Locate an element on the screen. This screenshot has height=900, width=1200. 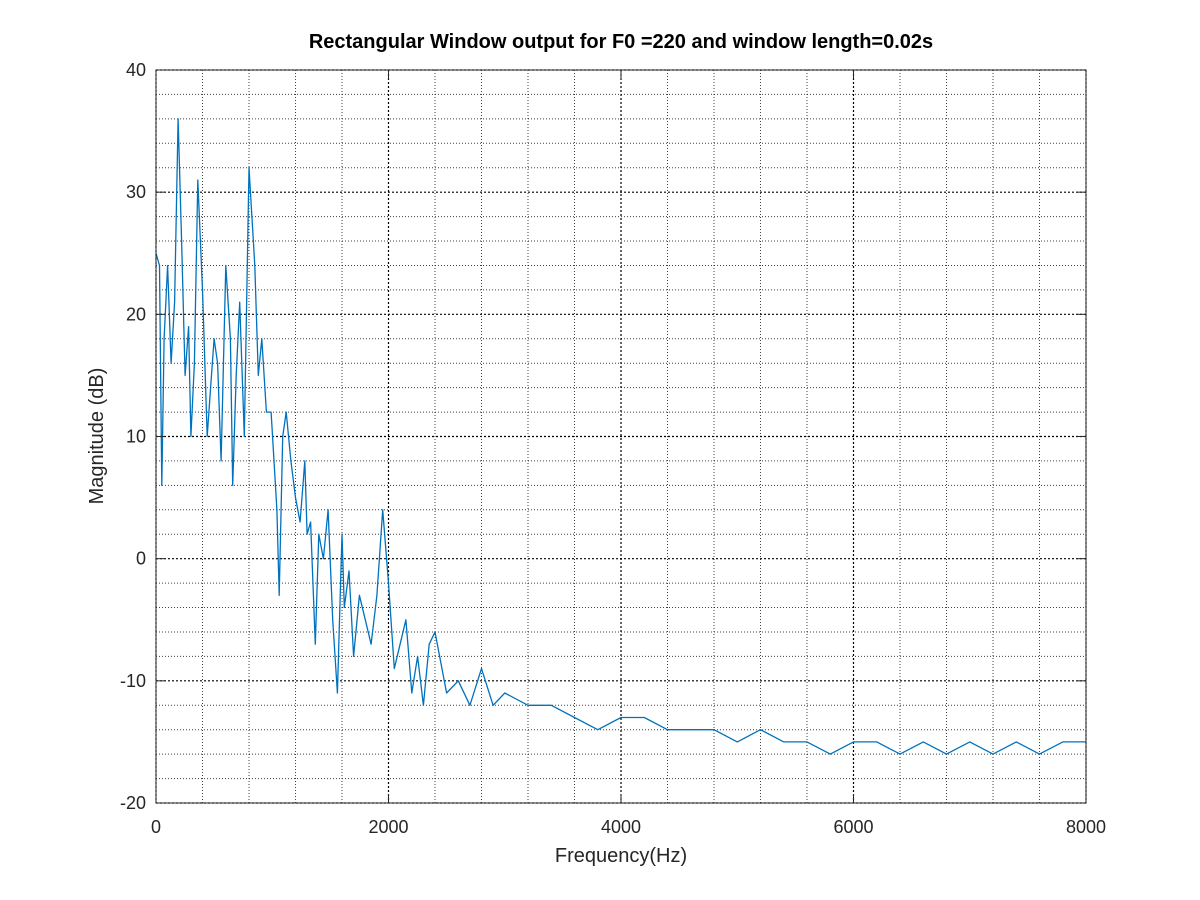
x-tick-label: 8000 is located at coordinates (1086, 827).